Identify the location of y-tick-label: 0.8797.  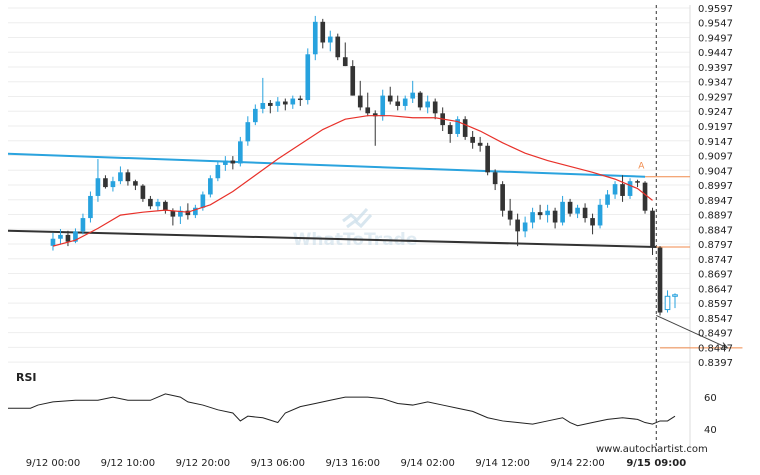
(715, 245).